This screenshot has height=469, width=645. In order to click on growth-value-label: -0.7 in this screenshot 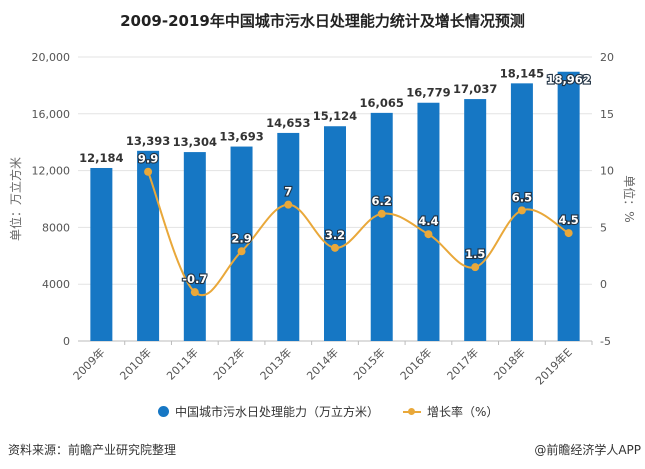, I will do `click(194, 279)`.